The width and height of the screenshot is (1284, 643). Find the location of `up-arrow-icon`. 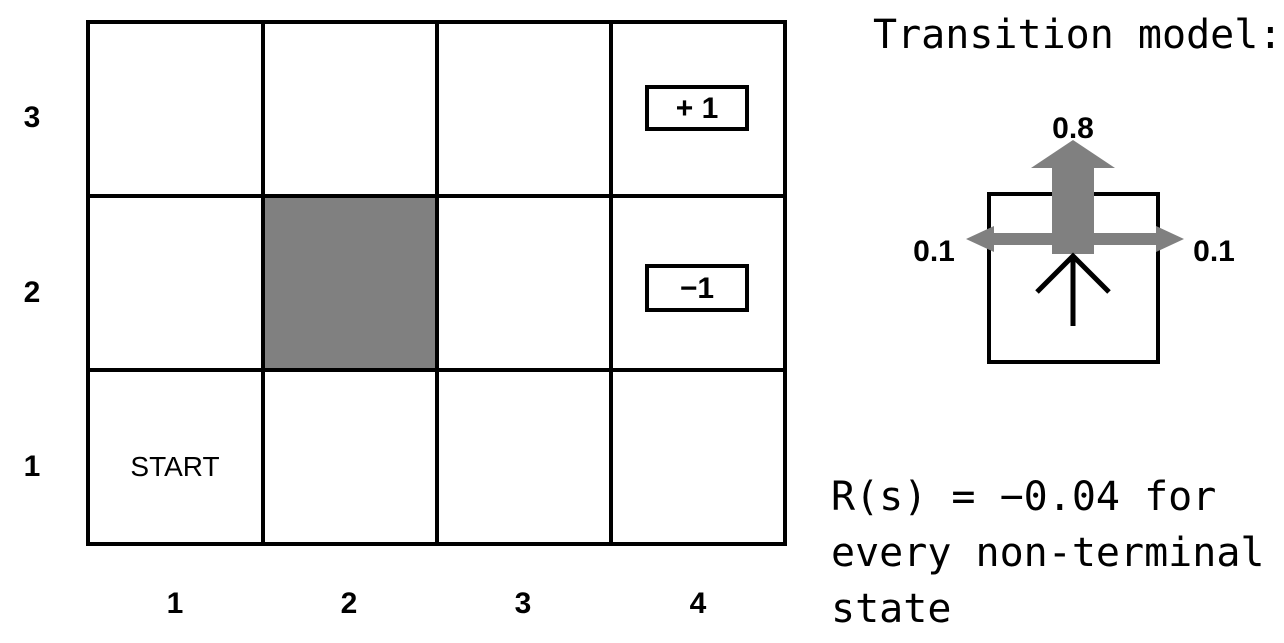

up-arrow-icon is located at coordinates (1073, 289).